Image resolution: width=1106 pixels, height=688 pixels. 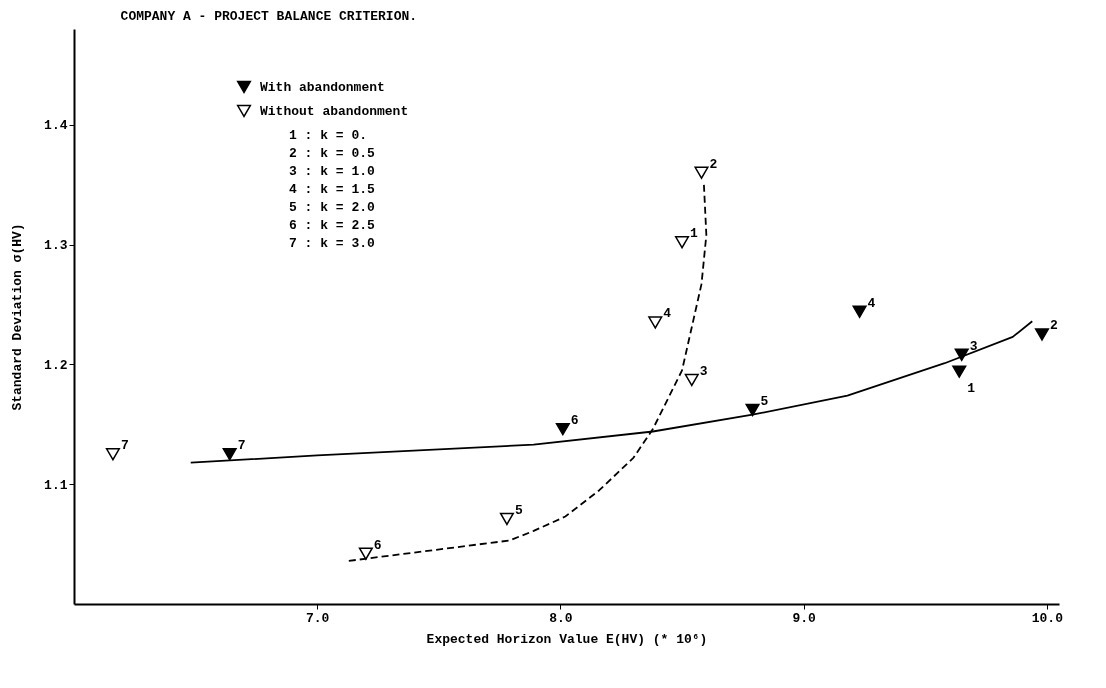 What do you see at coordinates (318, 618) in the screenshot?
I see `x-tick-label: 7.0` at bounding box center [318, 618].